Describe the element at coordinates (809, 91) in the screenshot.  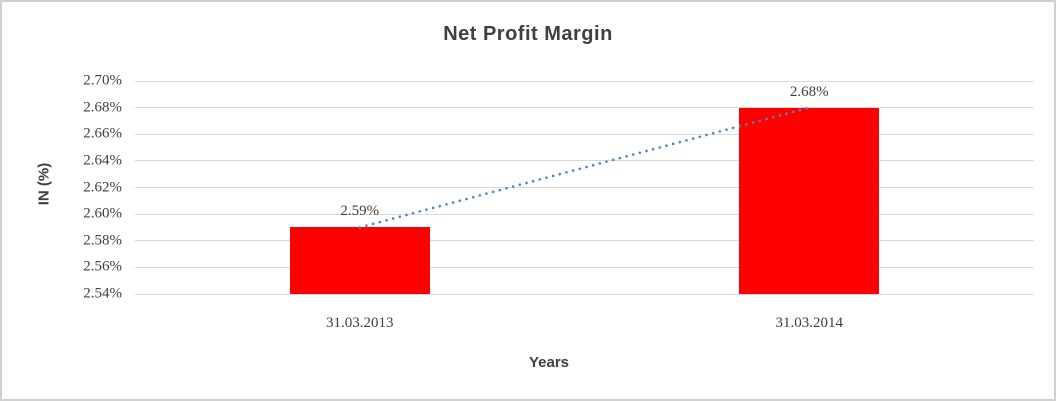
I see `data-label: 2.68%` at that location.